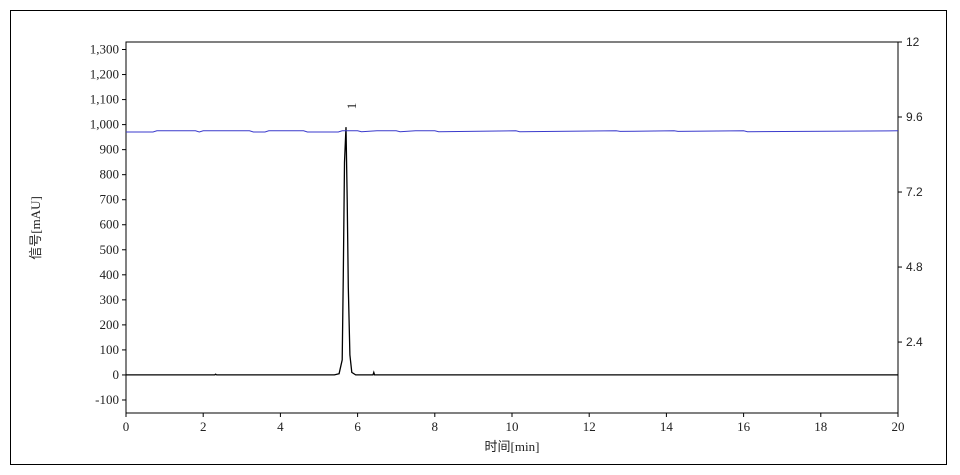 The height and width of the screenshot is (475, 960). Describe the element at coordinates (898, 426) in the screenshot. I see `x-tick-label: 20` at that location.